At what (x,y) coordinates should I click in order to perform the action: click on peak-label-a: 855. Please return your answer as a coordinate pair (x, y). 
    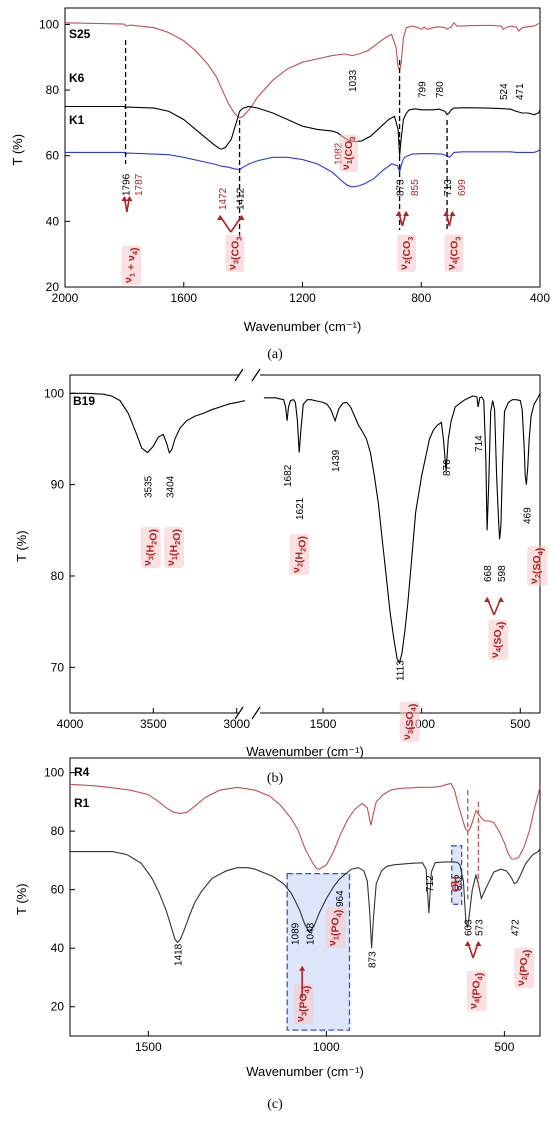
    Looking at the image, I should click on (415, 187).